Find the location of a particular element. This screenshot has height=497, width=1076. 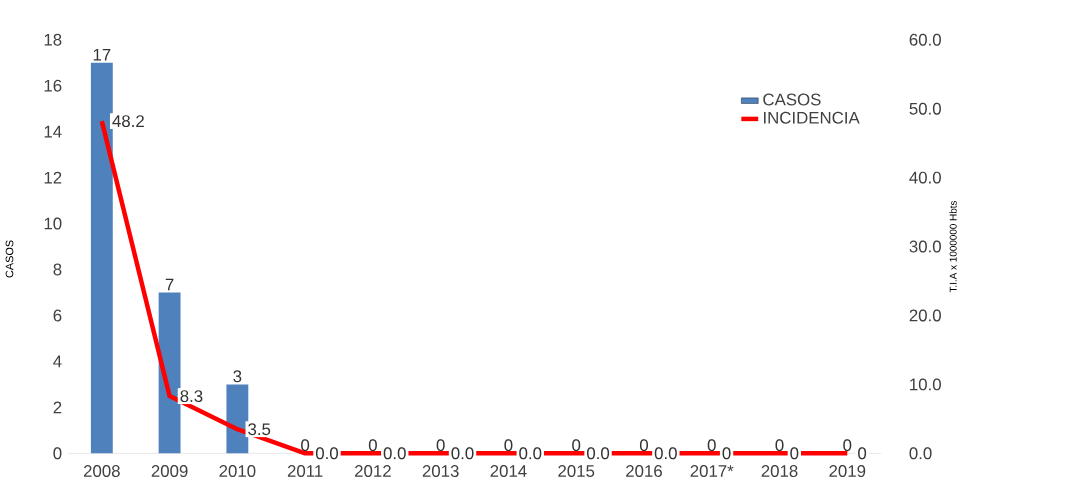

y-tick-label: 2 is located at coordinates (57, 407).